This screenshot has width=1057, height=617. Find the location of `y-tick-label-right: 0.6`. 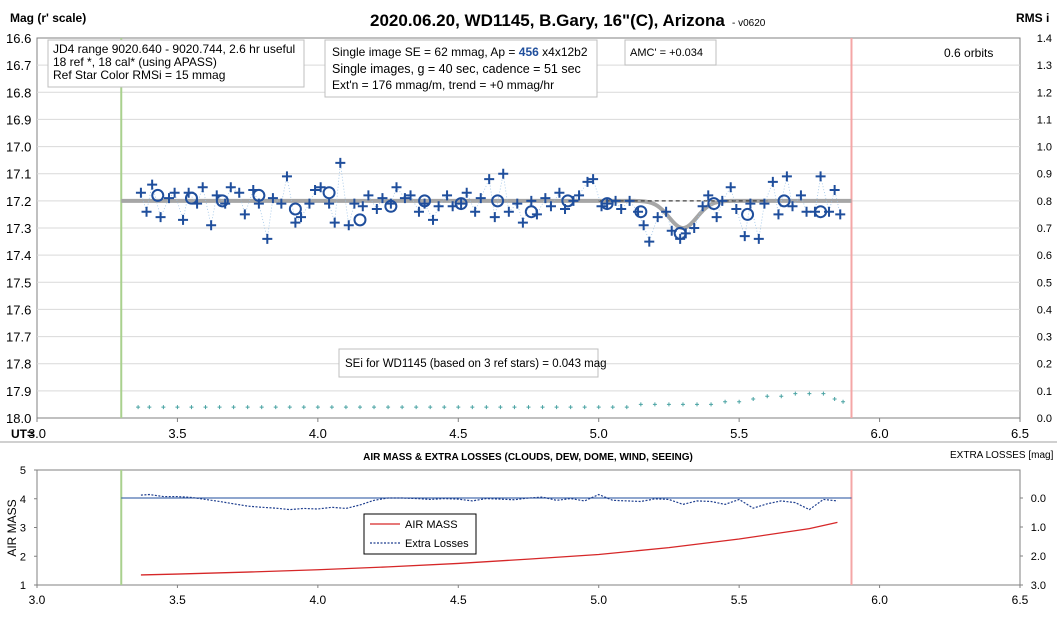

y-tick-label-right: 0.6 is located at coordinates (1044, 256).